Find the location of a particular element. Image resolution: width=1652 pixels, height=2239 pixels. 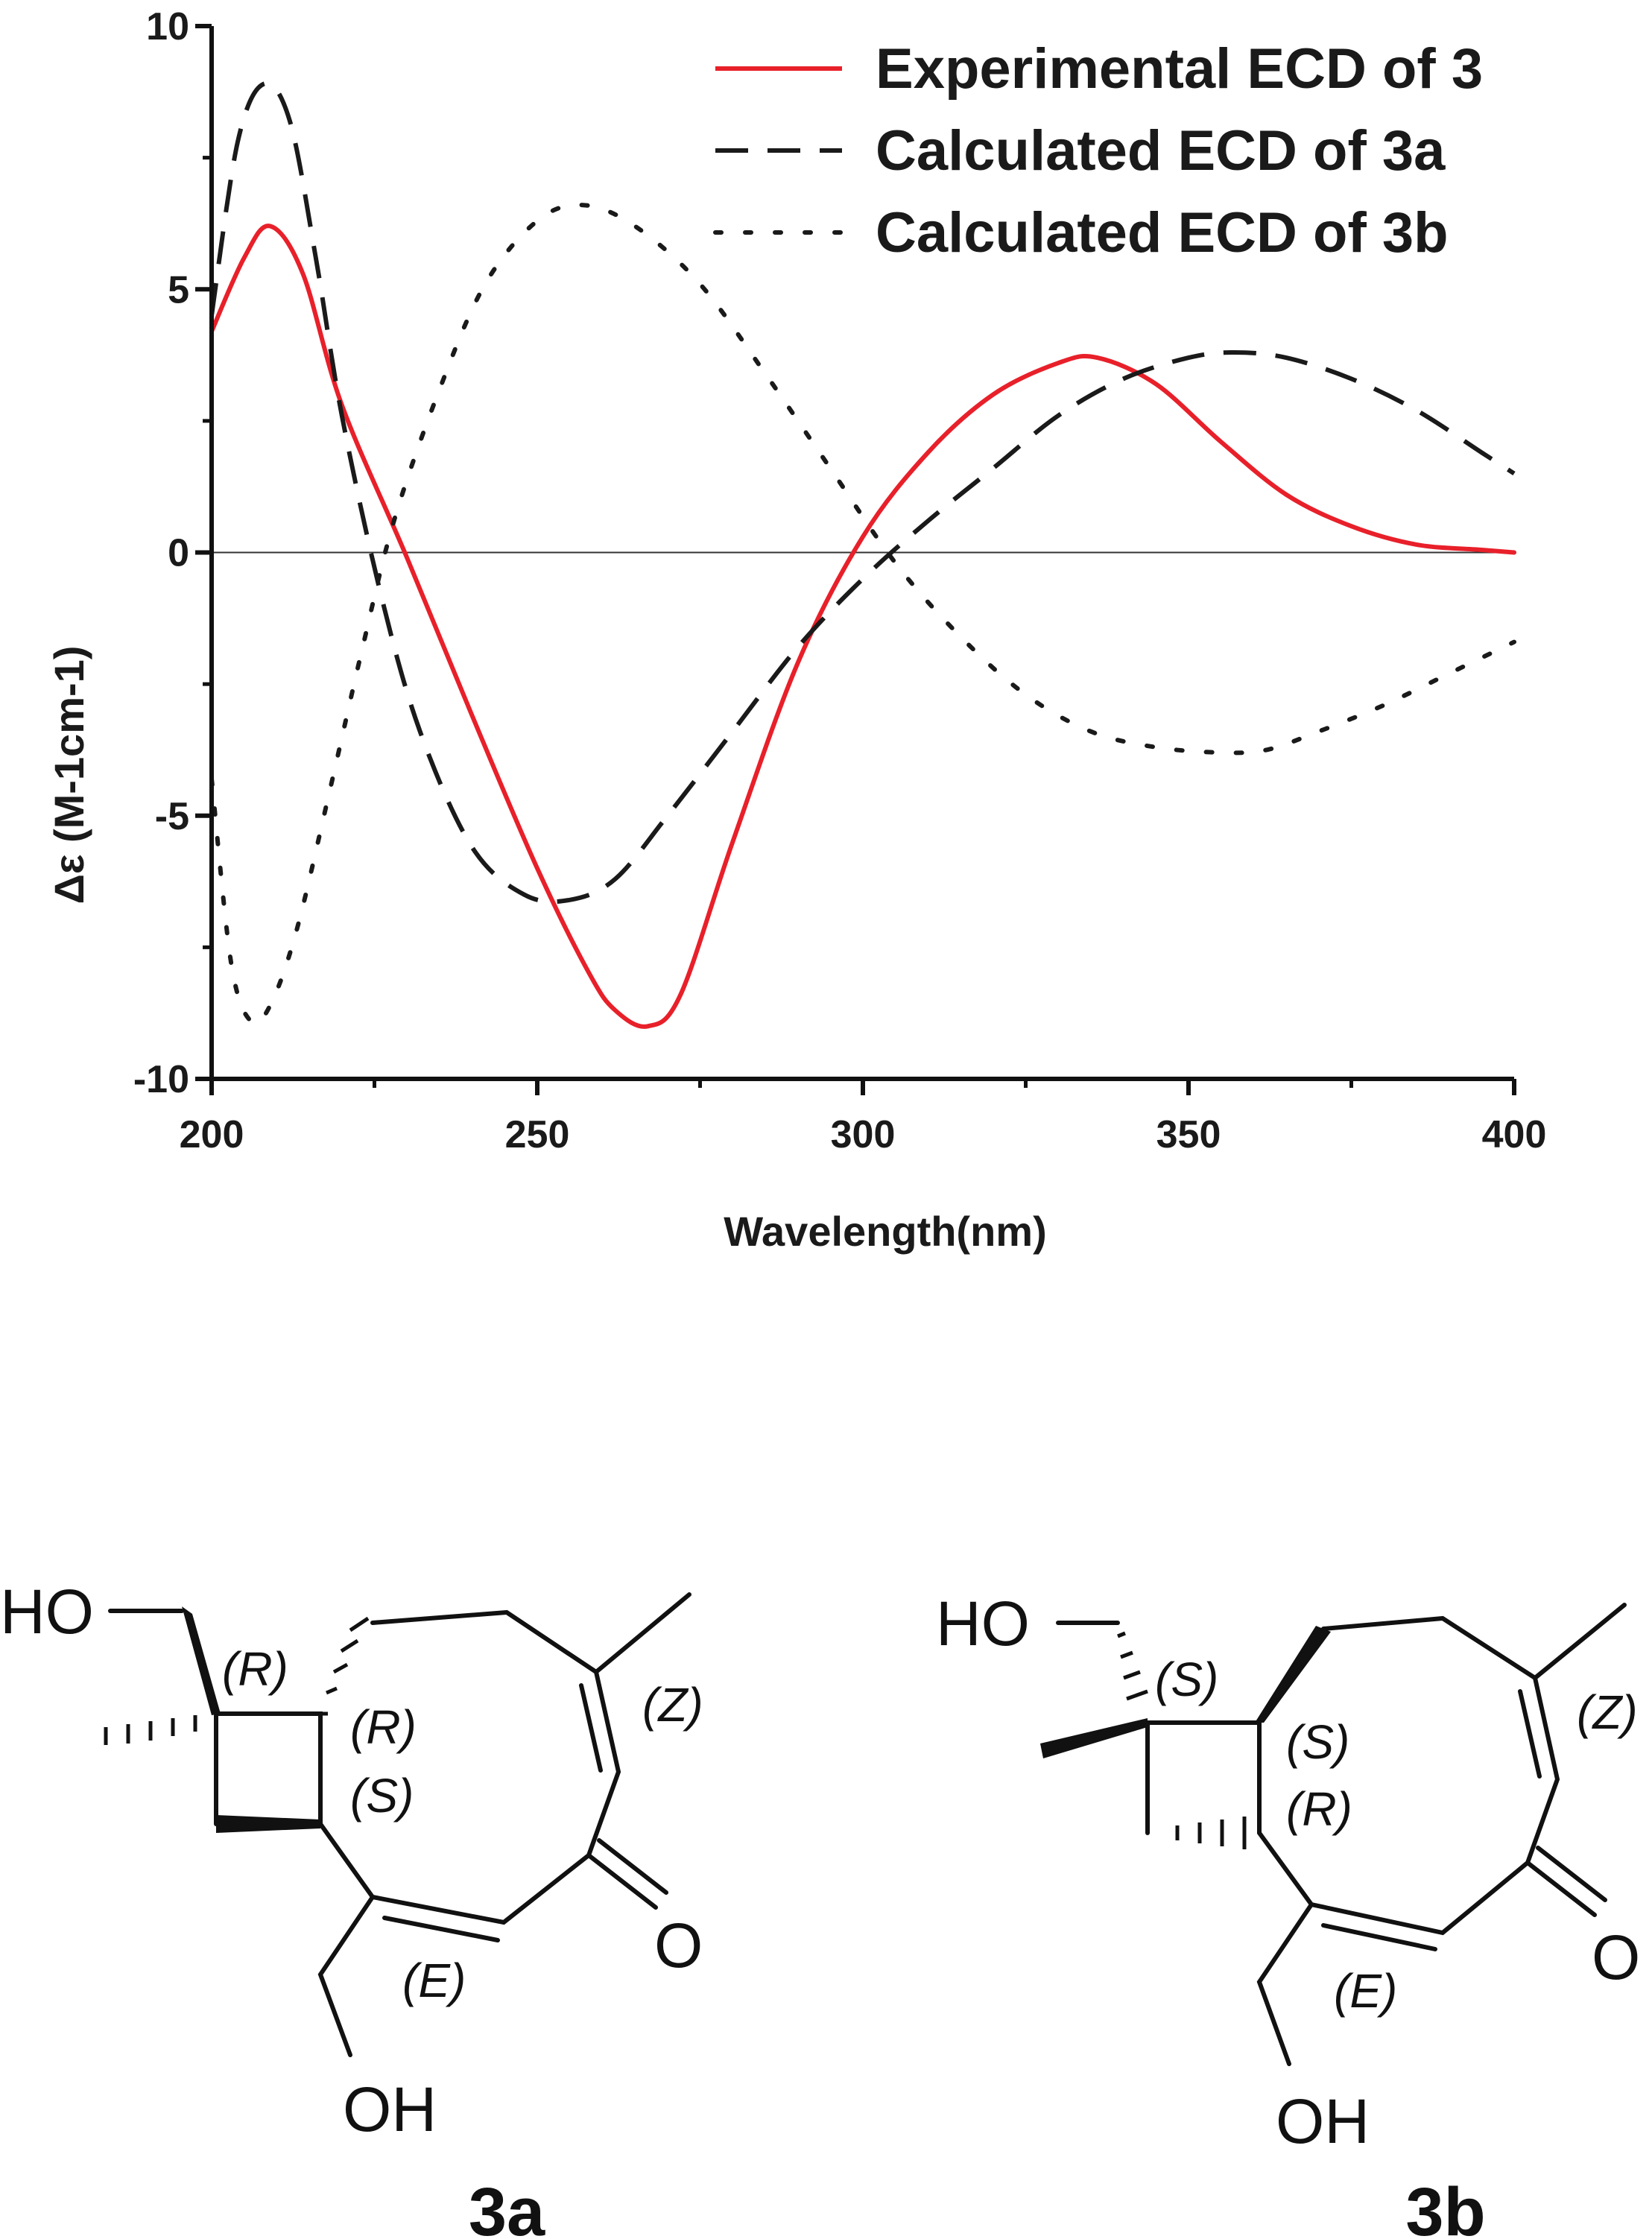

structure-3b-oh-label: OH is located at coordinates (1323, 2121).